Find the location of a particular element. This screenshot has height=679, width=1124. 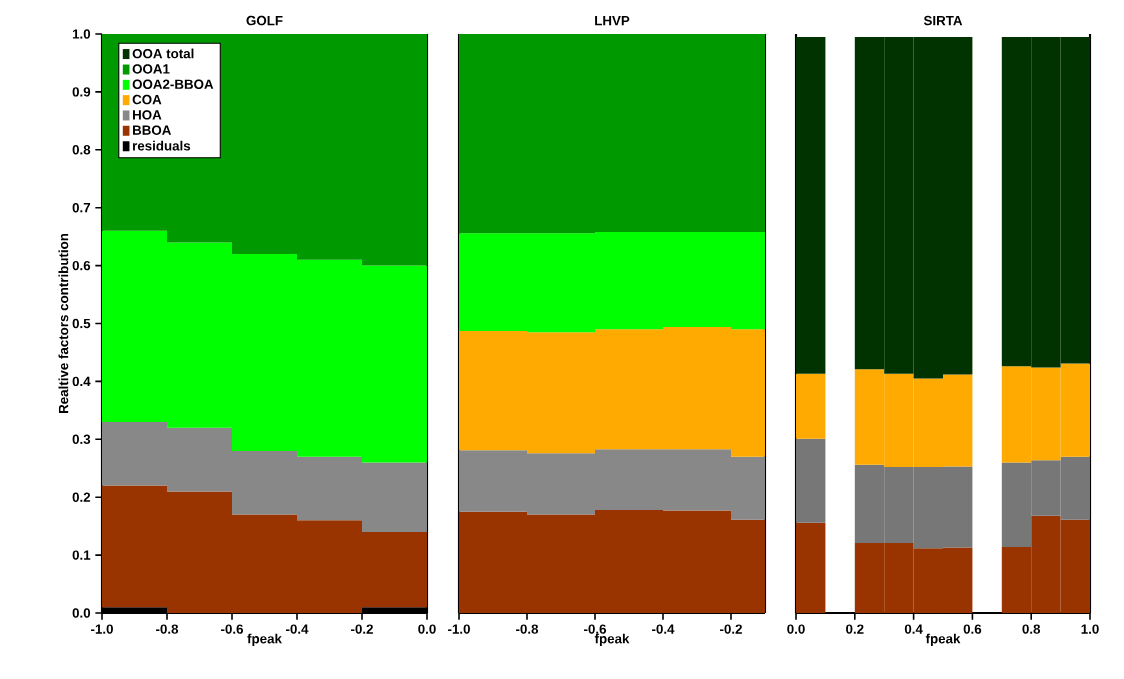

y-tick-label: 0.3 is located at coordinates (81, 439).